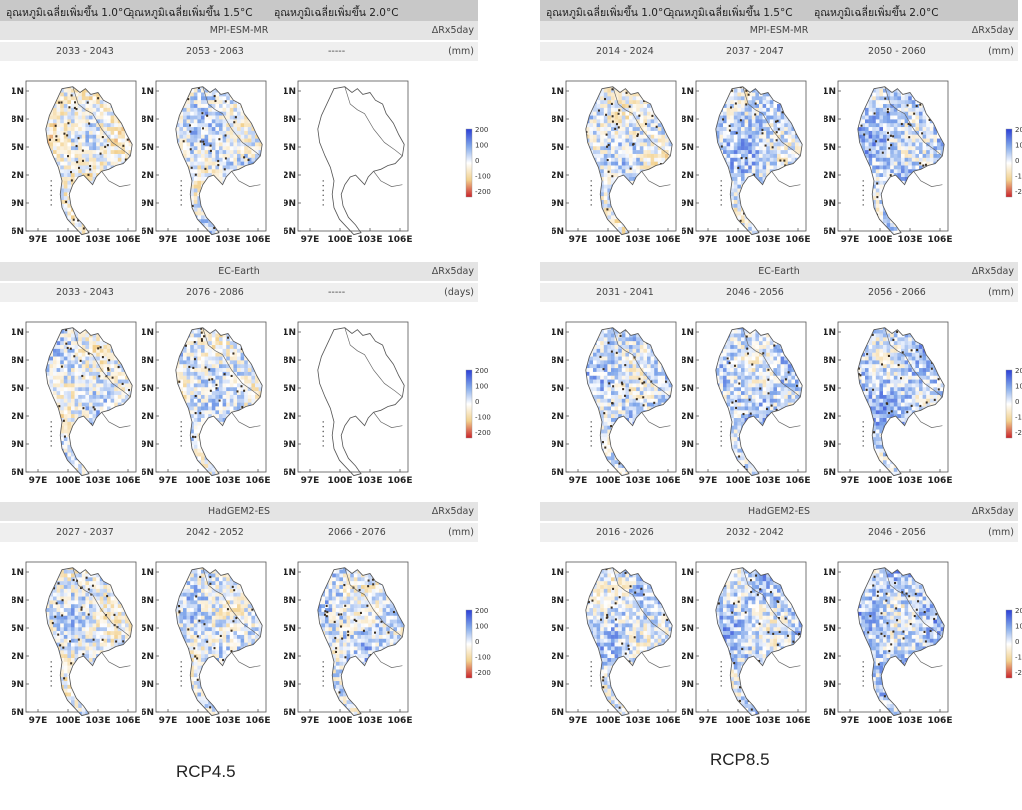 Image resolution: width=1022 pixels, height=810 pixels. What do you see at coordinates (85, 532) in the screenshot?
I see `period-label-1: 2027 - 2037` at bounding box center [85, 532].